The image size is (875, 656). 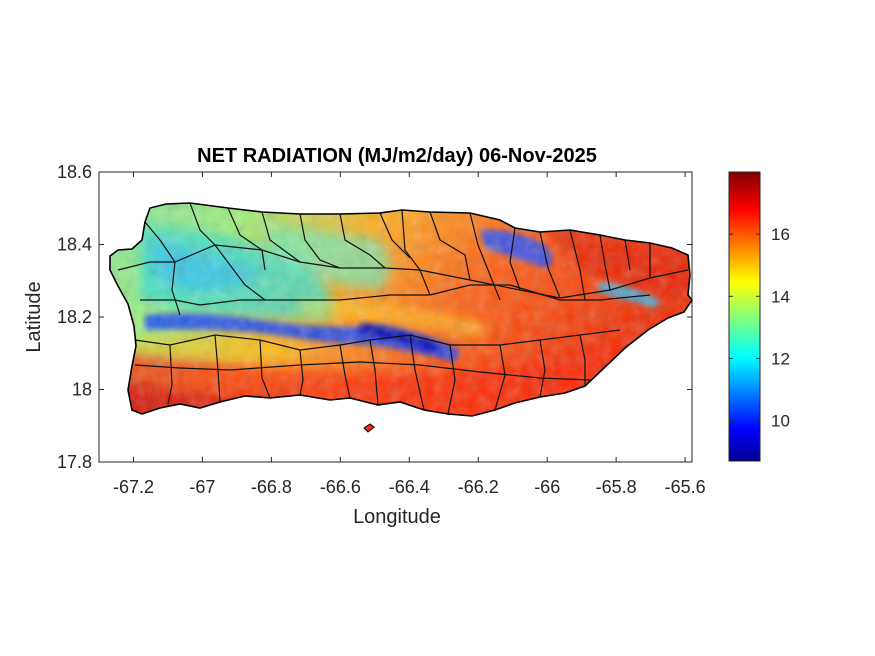 I want to click on colorbar-tick-label: 10, so click(x=780, y=421).